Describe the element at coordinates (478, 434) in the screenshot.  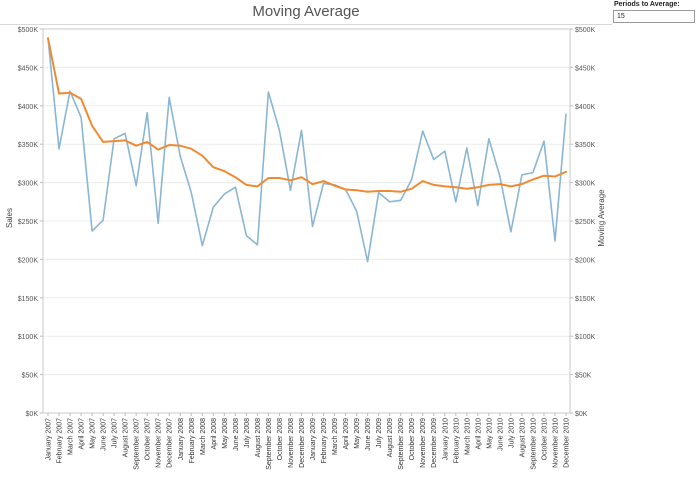
I see `x-tick-label: April 2010` at that location.